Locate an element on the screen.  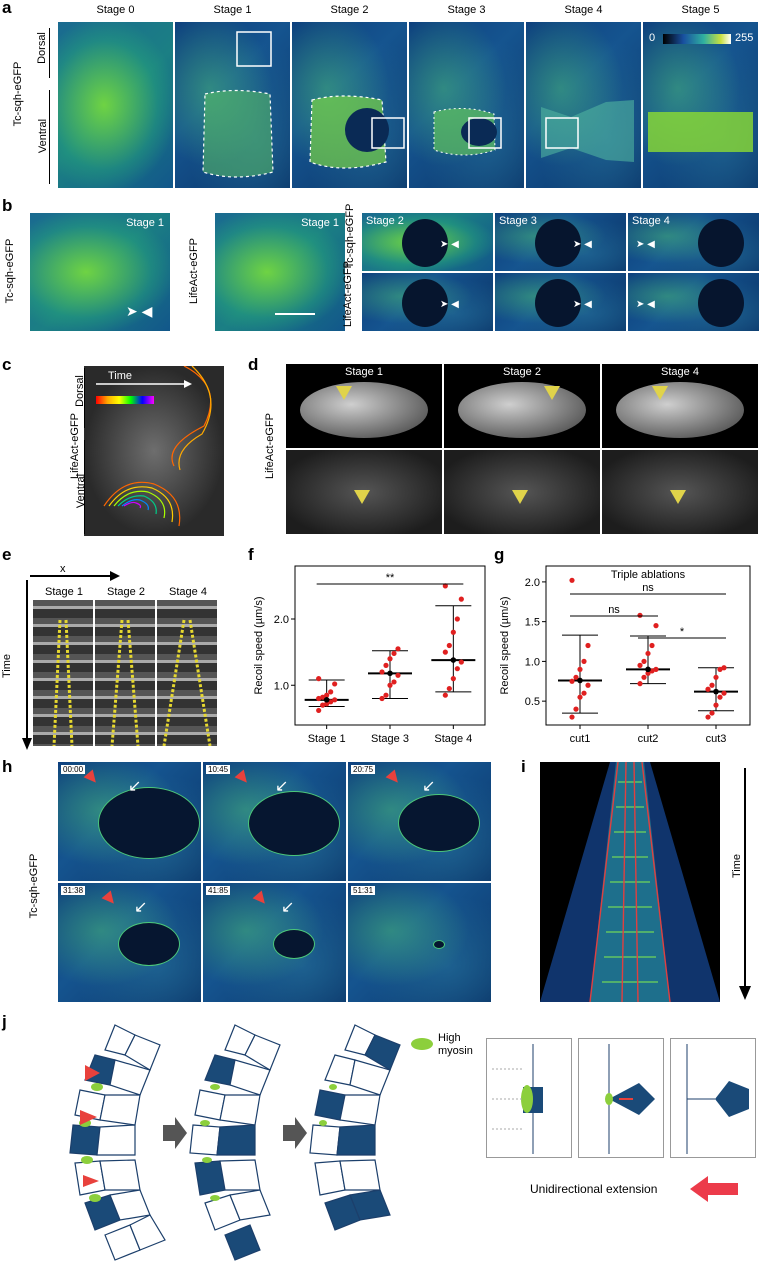
panel-i-image is located at coordinates (630, 882).